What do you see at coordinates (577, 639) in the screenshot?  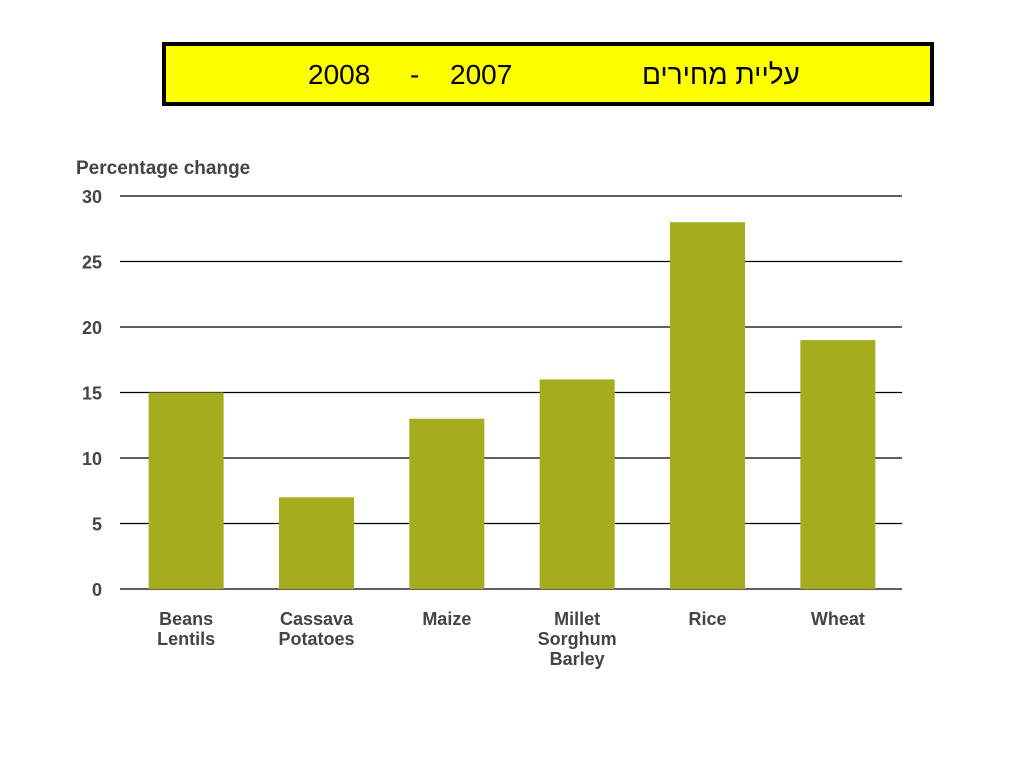 I see `category-label: Sorghum` at bounding box center [577, 639].